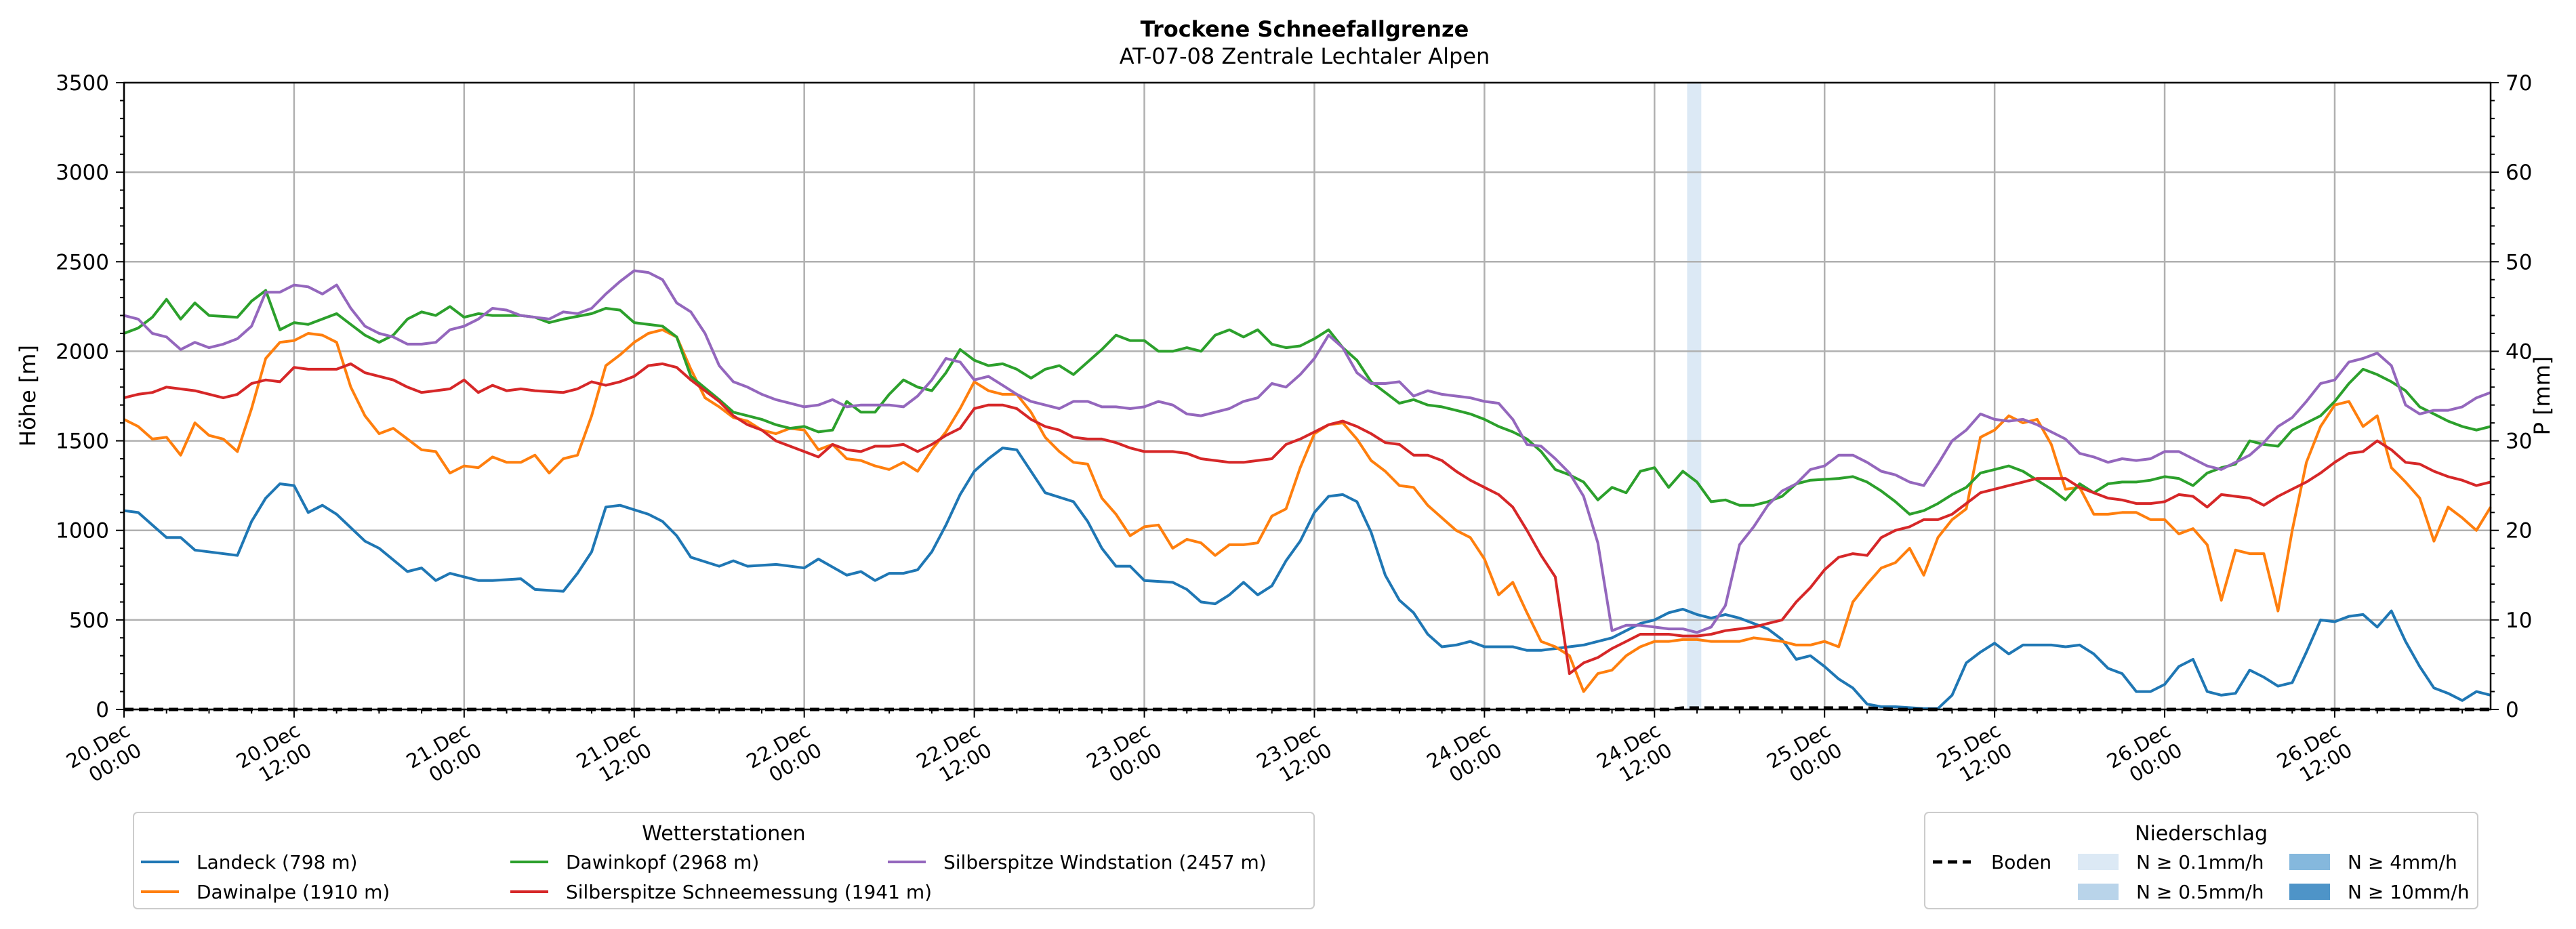 The height and width of the screenshot is (929, 2576). Describe the element at coordinates (2542, 396) in the screenshot. I see `y2-axis-label: P [mm]` at that location.